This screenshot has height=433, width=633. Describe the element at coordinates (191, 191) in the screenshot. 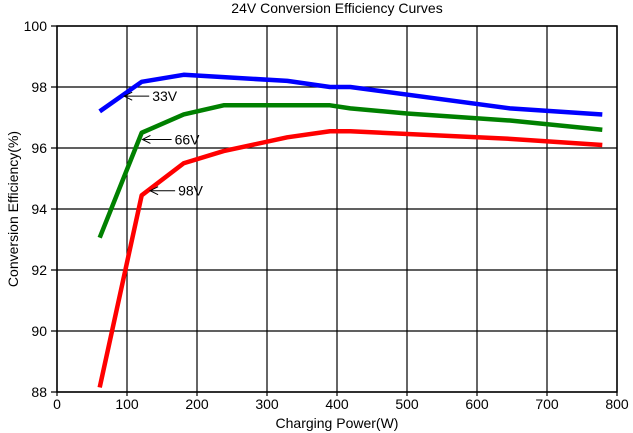

I see `annotation-label: 98V` at that location.